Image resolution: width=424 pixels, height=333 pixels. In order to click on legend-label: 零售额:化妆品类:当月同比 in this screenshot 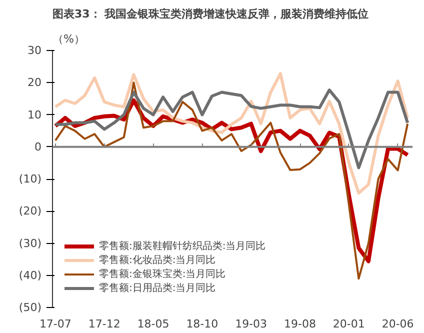, I will do `click(157, 260)`.